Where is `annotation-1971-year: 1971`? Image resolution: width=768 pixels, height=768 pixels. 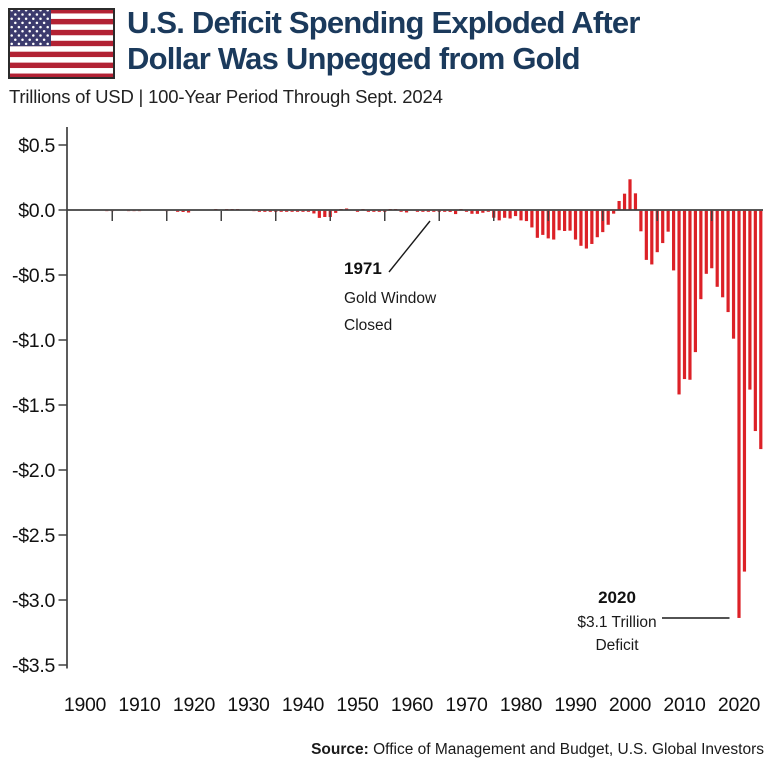
annotation-1971-year: 1971 is located at coordinates (363, 268).